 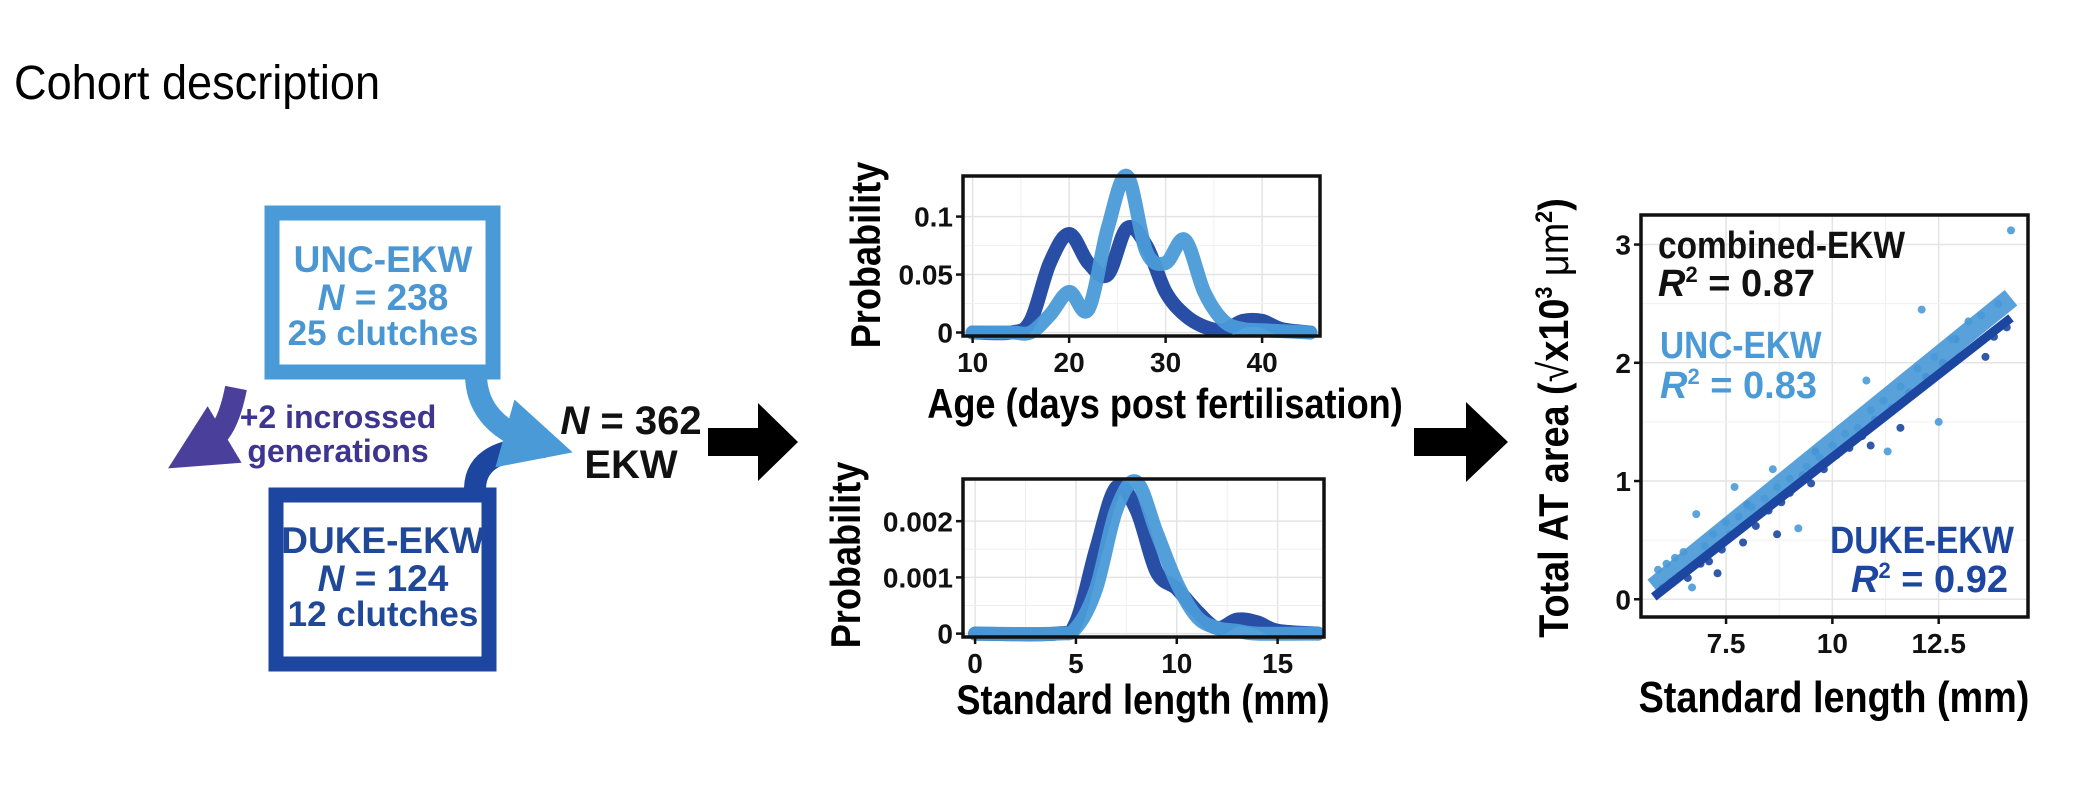 What do you see at coordinates (867, 255) in the screenshot?
I see `age-y-axis-label: Probability` at bounding box center [867, 255].